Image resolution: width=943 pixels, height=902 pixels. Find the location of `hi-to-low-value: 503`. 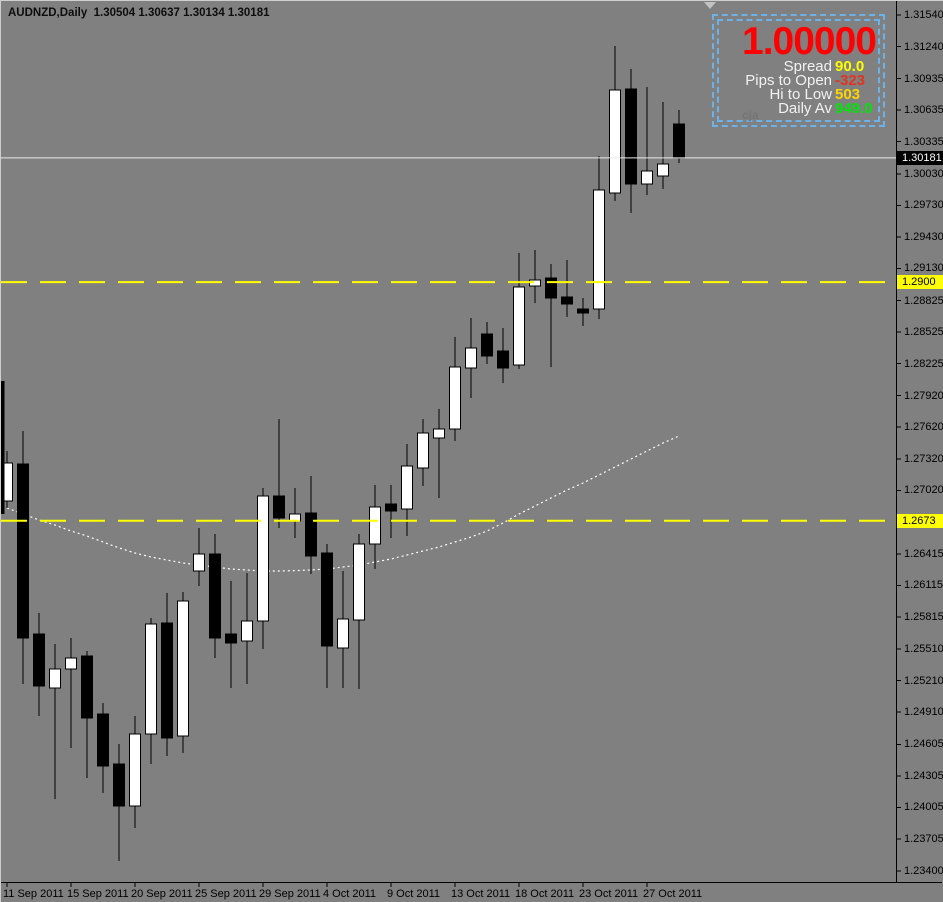

hi-to-low-value: 503 is located at coordinates (848, 94).